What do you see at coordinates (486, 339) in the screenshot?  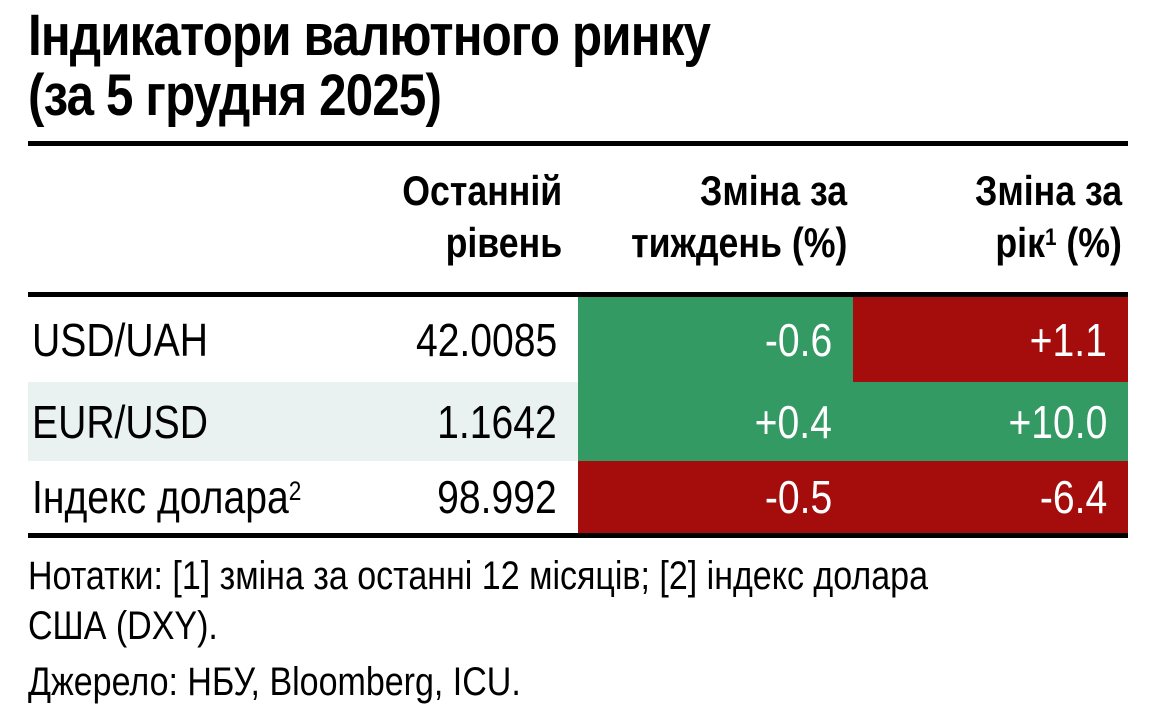 I see `cell-latest-level: 42.0085` at bounding box center [486, 339].